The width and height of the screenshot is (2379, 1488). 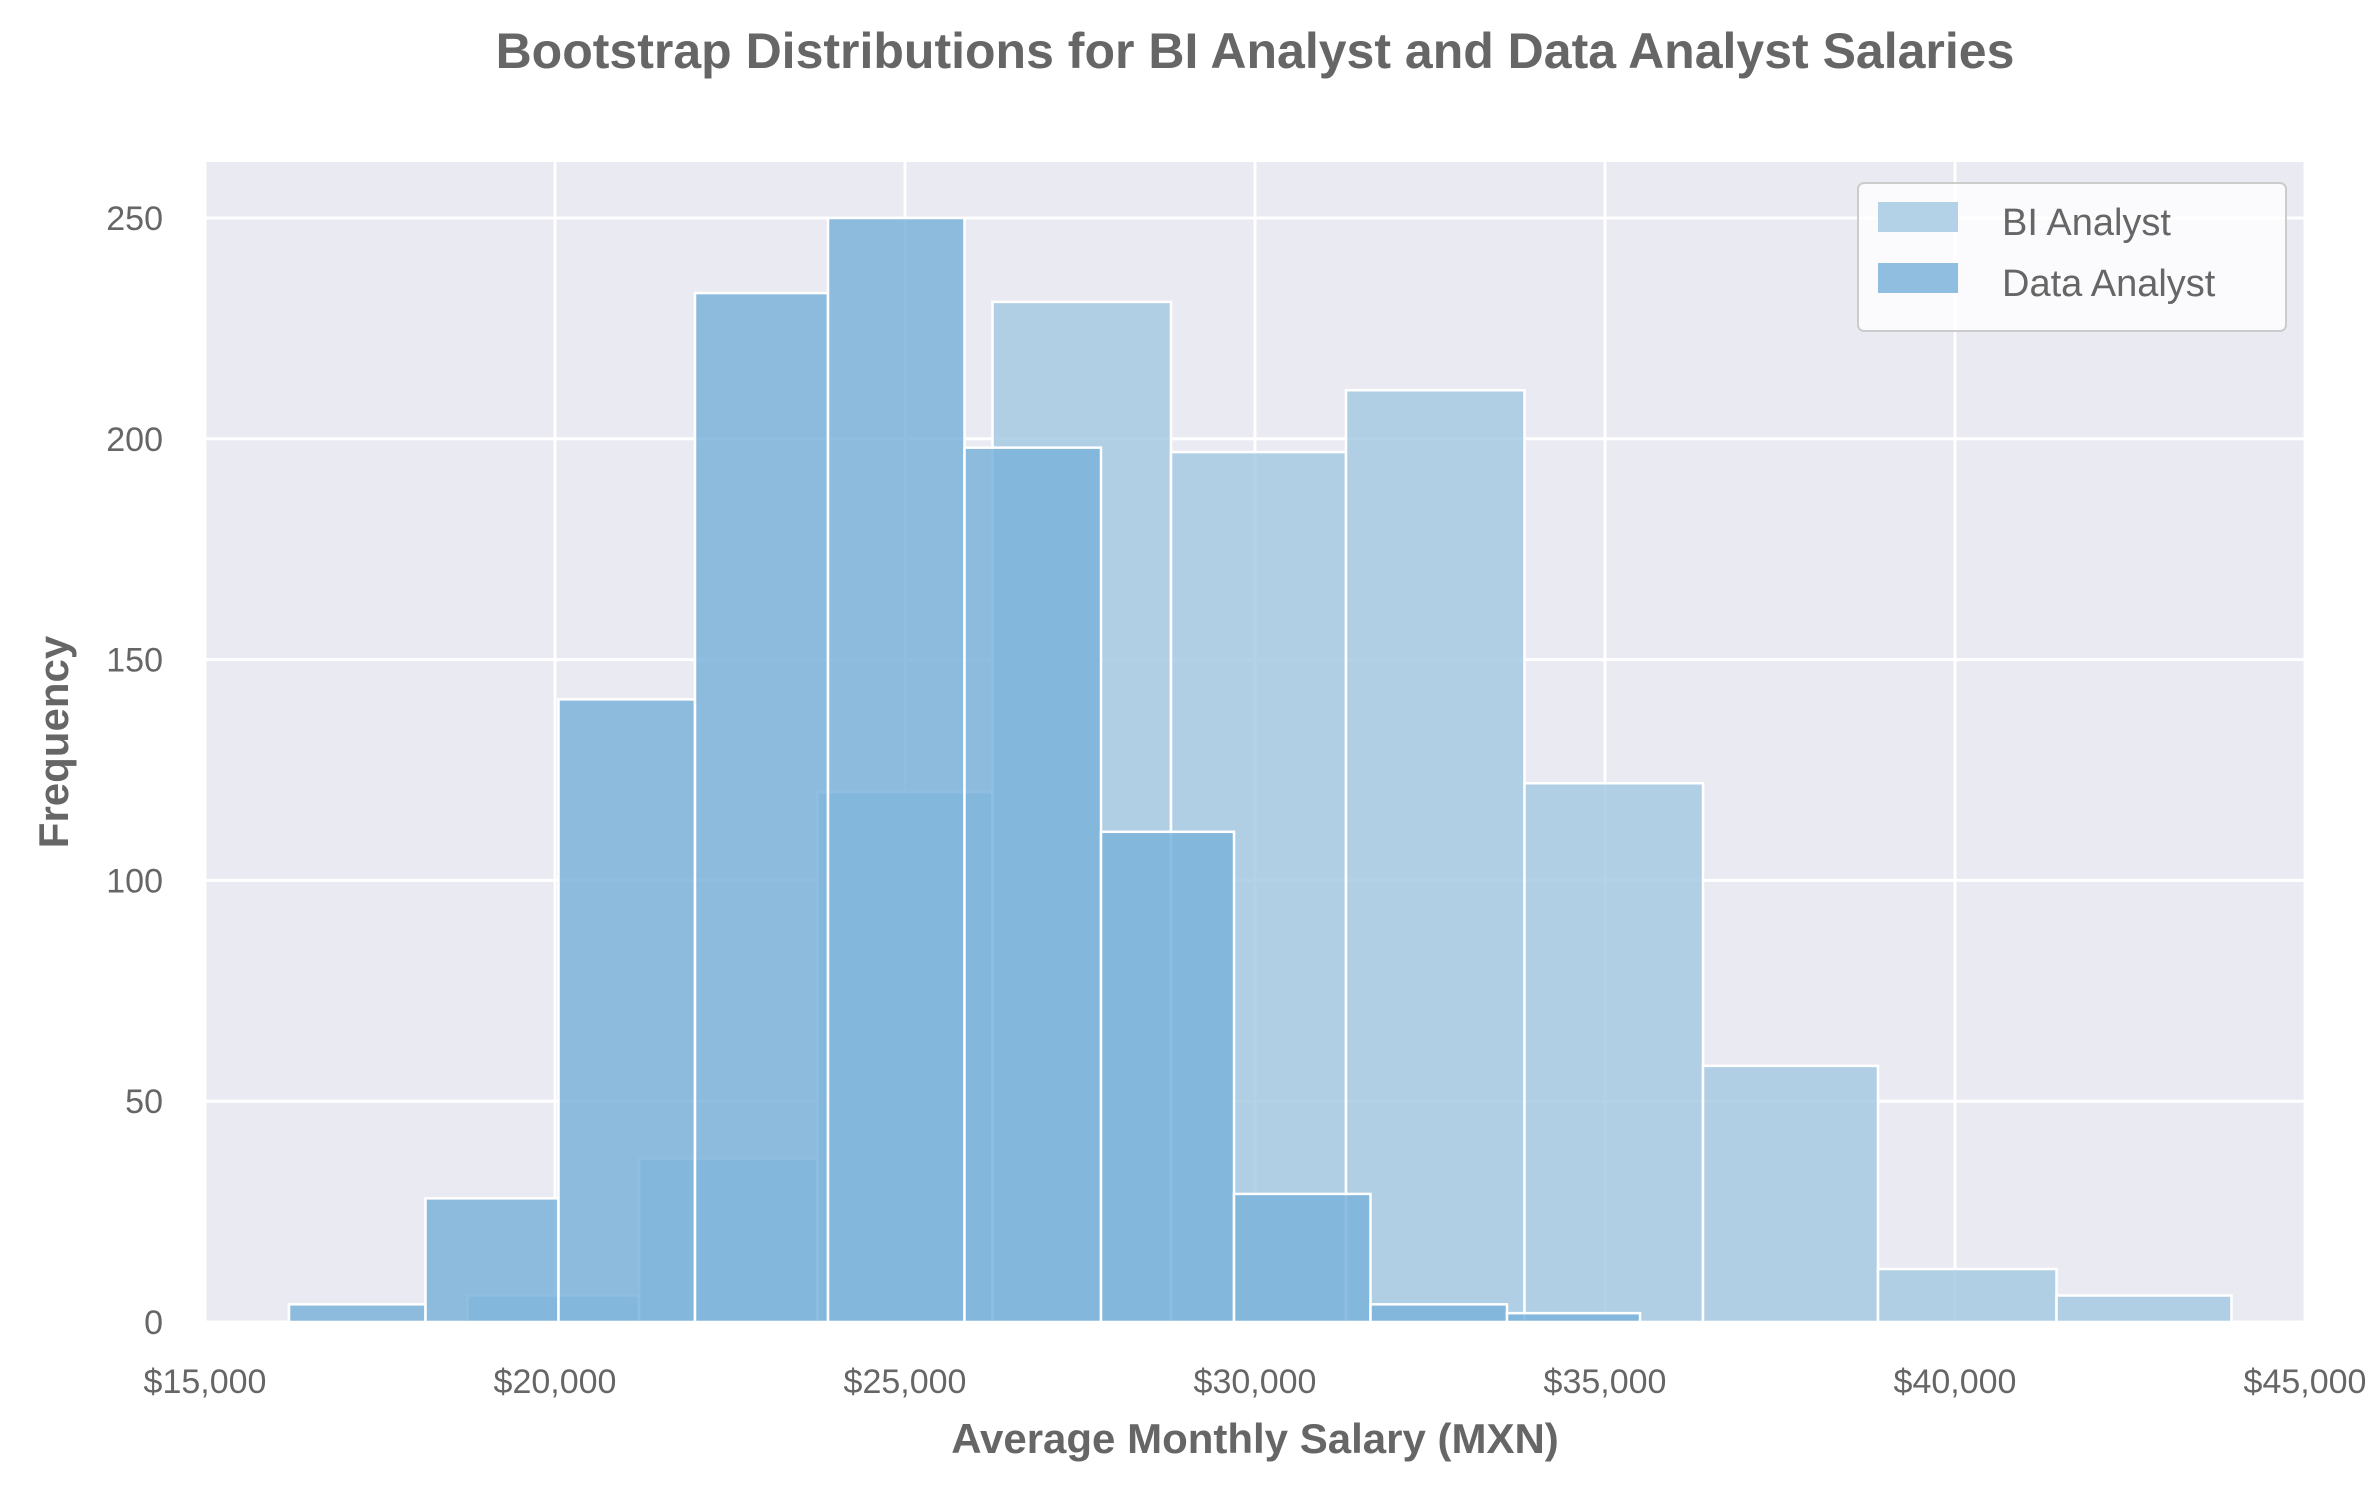 I want to click on x-tick-label: $20,000, so click(x=555, y=1382).